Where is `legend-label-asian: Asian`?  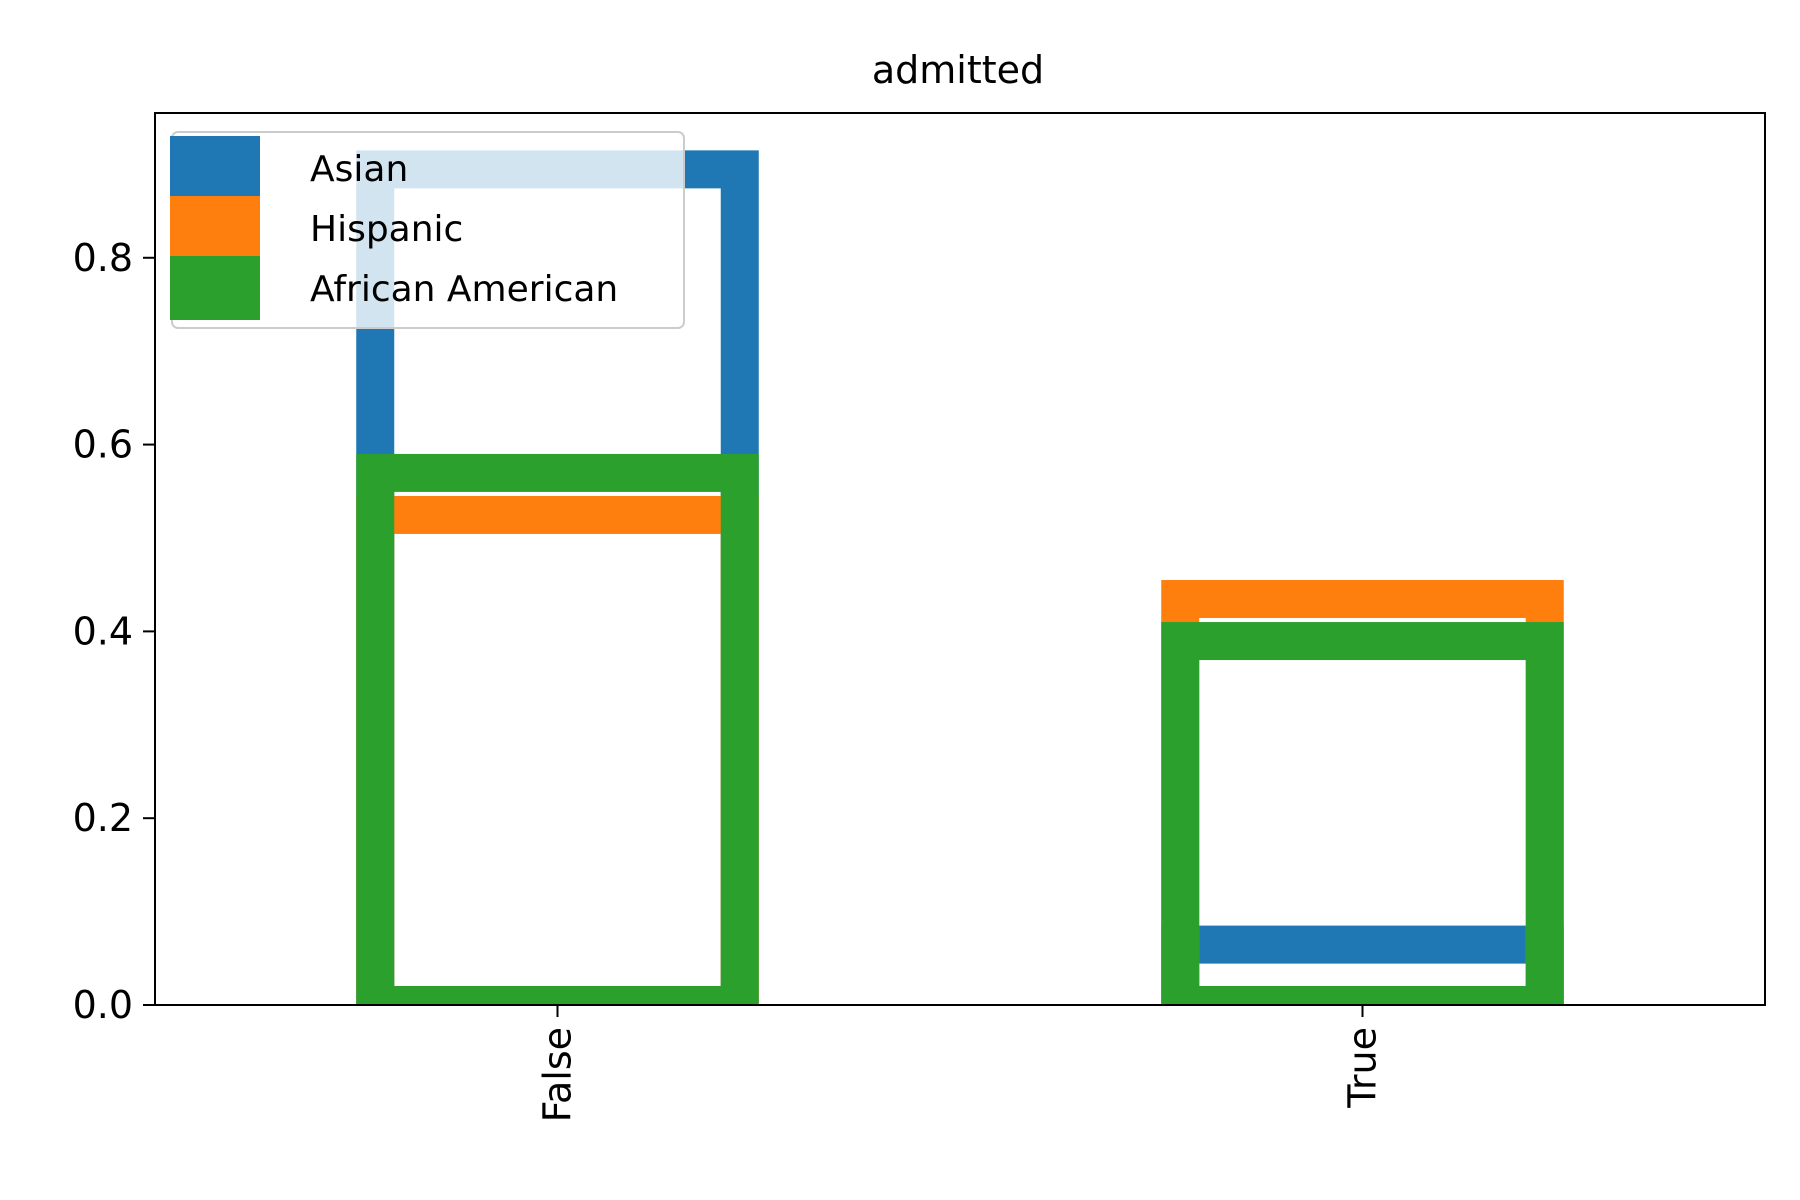 legend-label-asian: Asian is located at coordinates (359, 169).